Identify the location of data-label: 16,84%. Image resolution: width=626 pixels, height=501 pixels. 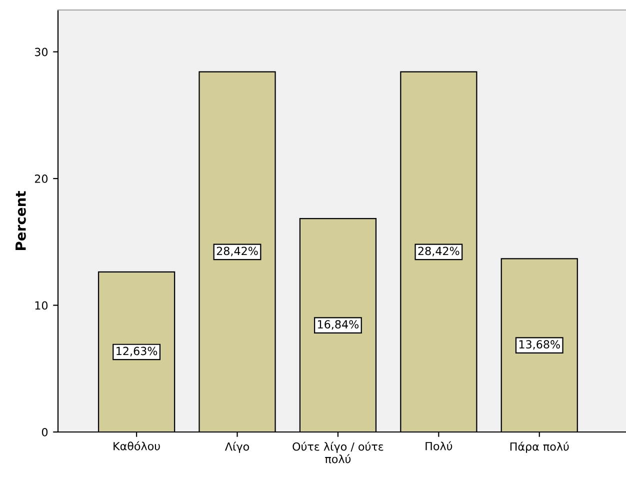
(338, 325).